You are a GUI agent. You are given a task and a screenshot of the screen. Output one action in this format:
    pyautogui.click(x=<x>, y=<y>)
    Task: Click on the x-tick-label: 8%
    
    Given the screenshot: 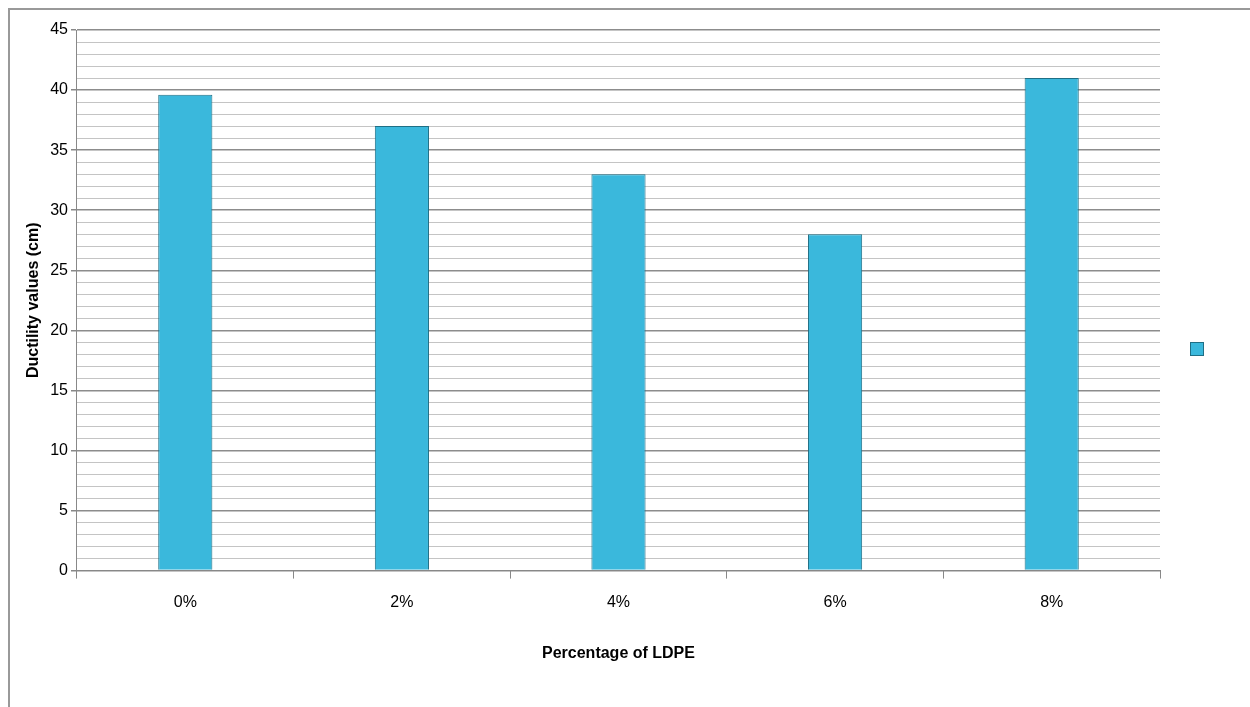 What is the action you would take?
    pyautogui.click(x=1052, y=601)
    